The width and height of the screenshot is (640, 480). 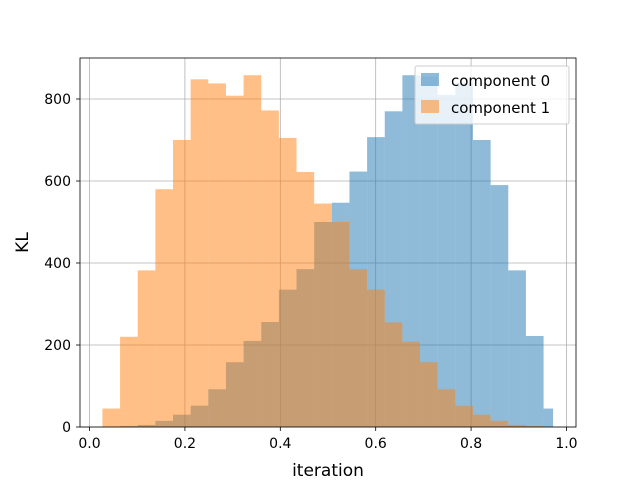 I want to click on legend-box, so click(x=492, y=95).